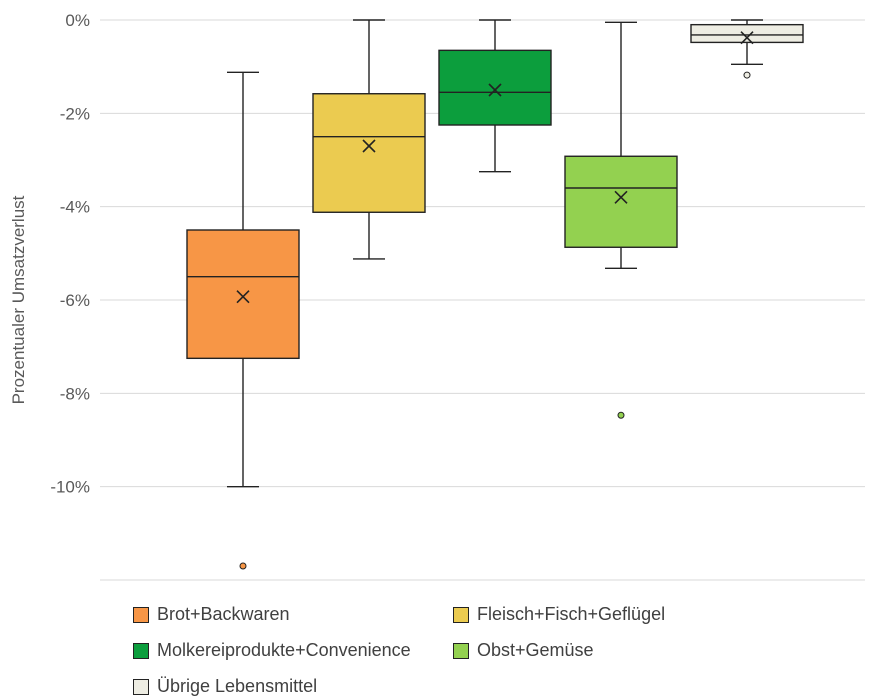 This screenshot has width=883, height=699. Describe the element at coordinates (75, 300) in the screenshot. I see `y-tick-label: -6%` at that location.